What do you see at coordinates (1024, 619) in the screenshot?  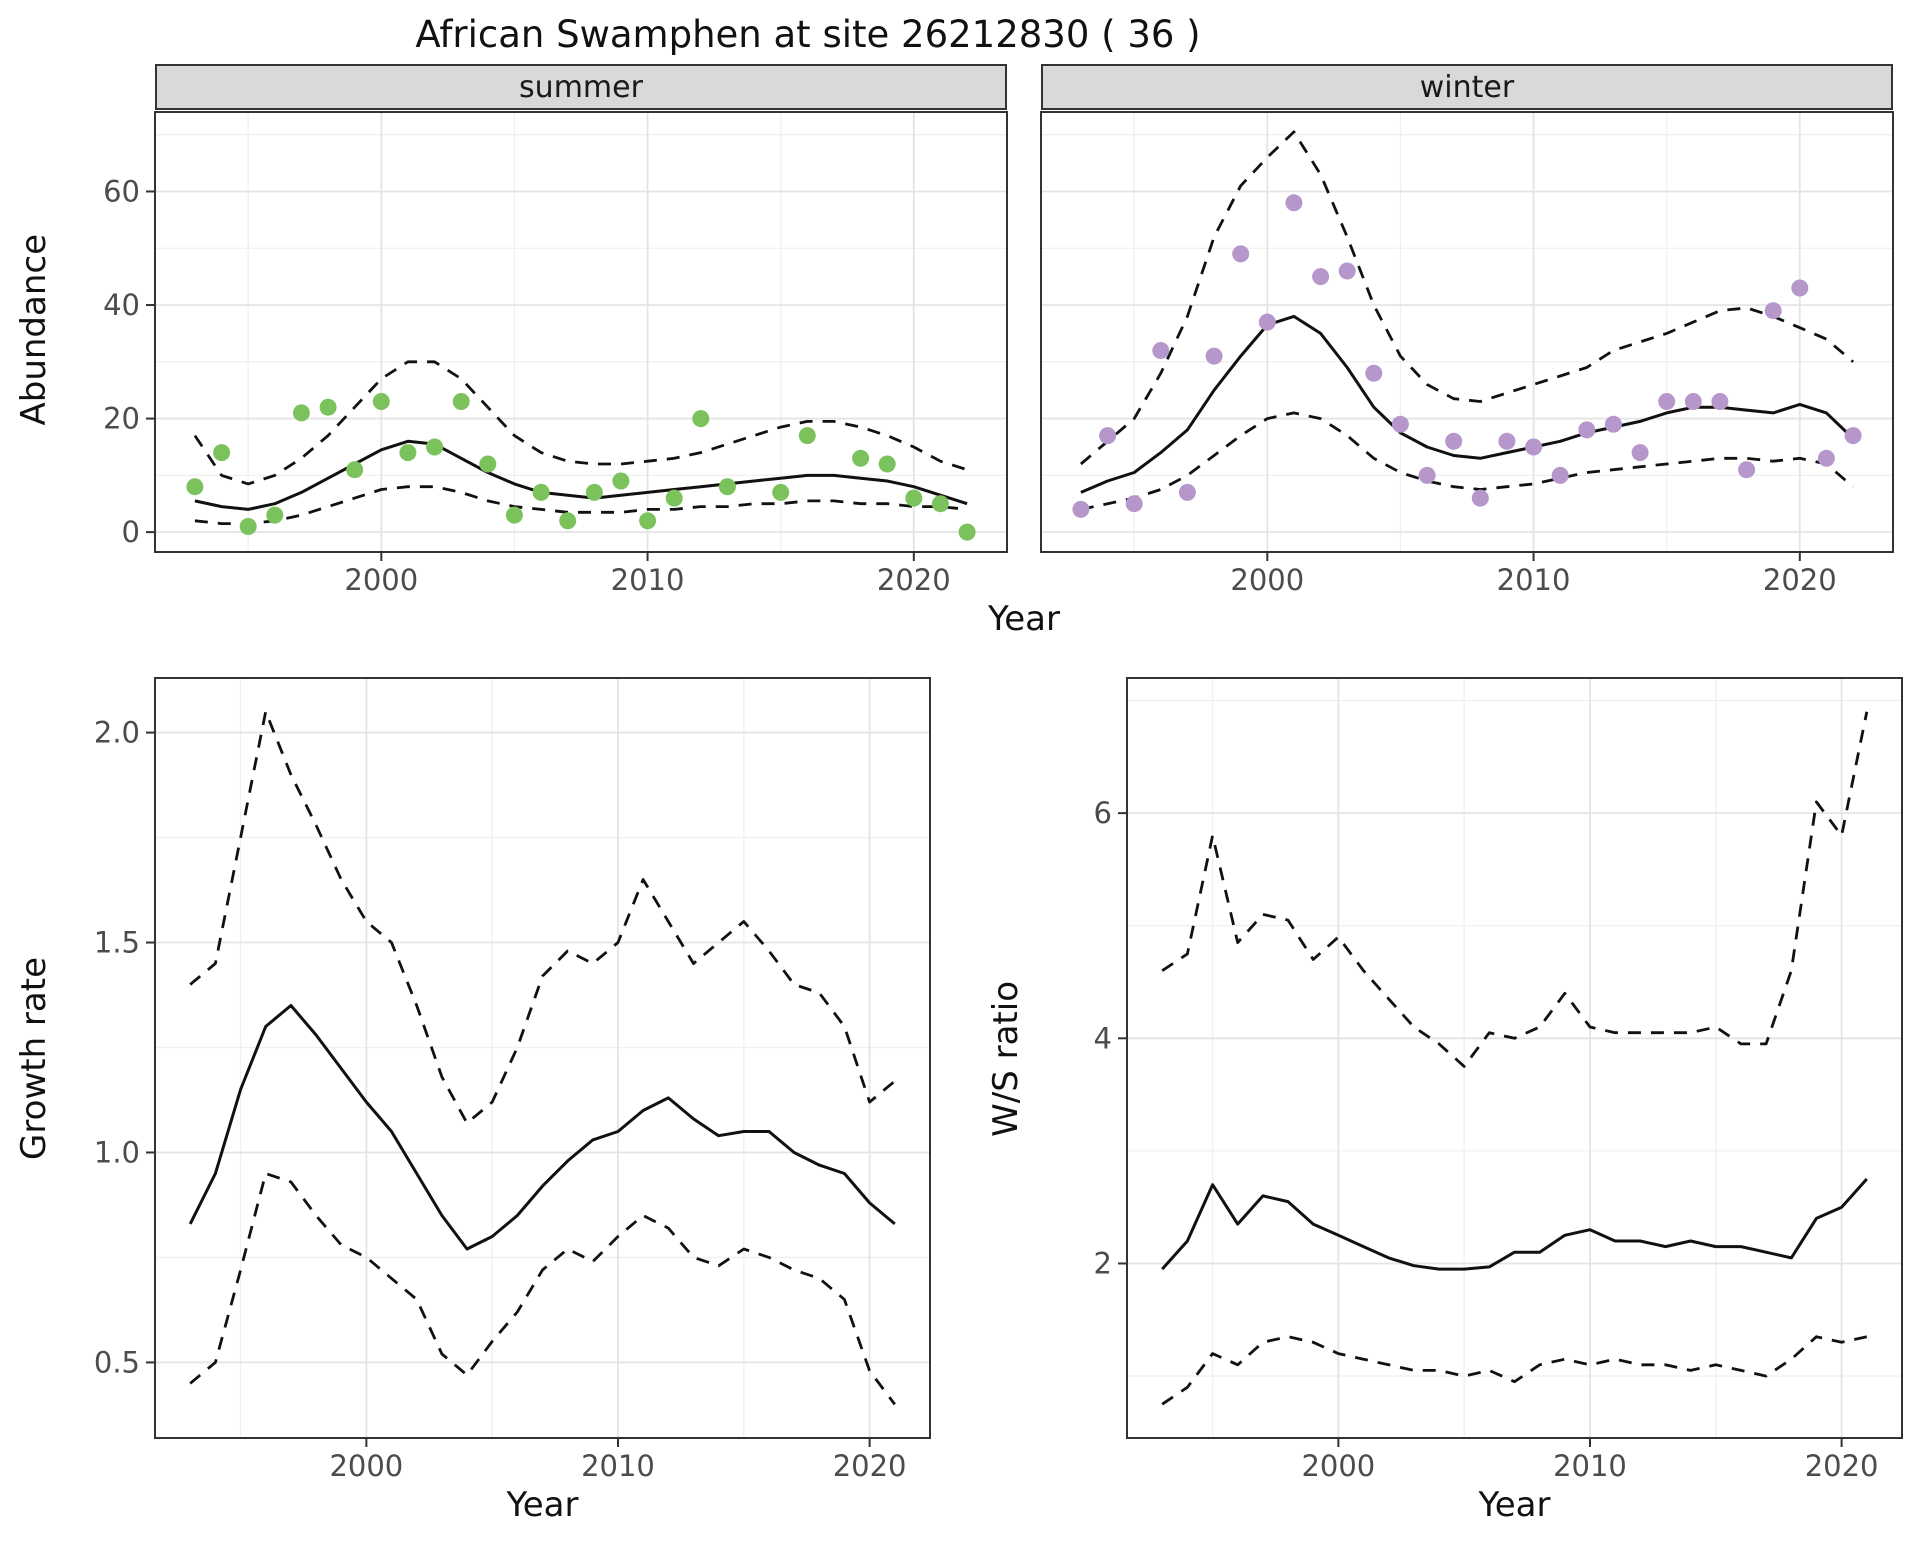 I see `x-axis-title-top: Year` at bounding box center [1024, 619].